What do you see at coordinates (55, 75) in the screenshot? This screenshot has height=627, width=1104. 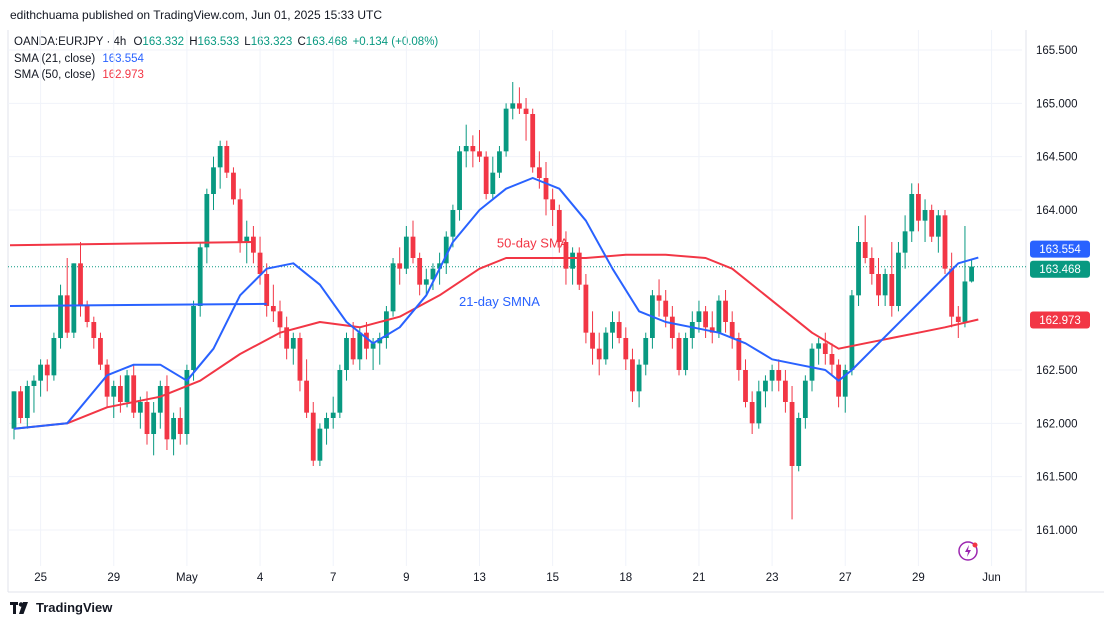 I see `sma50-label: SMA (50, close)` at bounding box center [55, 75].